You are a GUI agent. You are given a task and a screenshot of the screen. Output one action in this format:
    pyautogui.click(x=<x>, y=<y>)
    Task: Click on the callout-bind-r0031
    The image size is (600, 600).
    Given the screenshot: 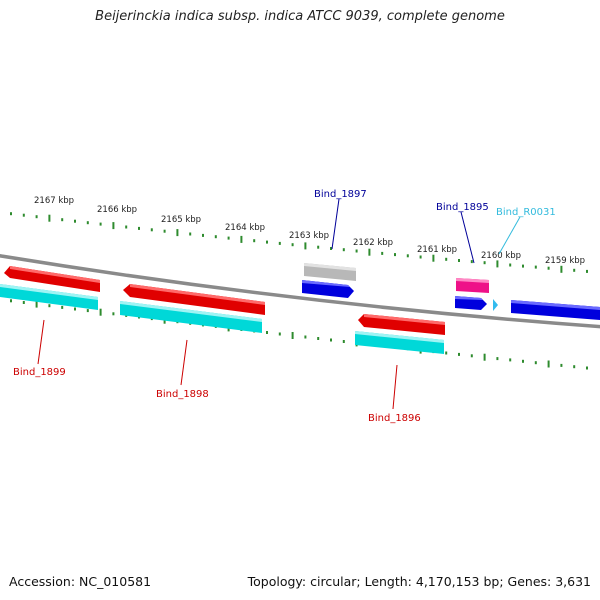 What is the action you would take?
    pyautogui.click(x=509, y=235)
    